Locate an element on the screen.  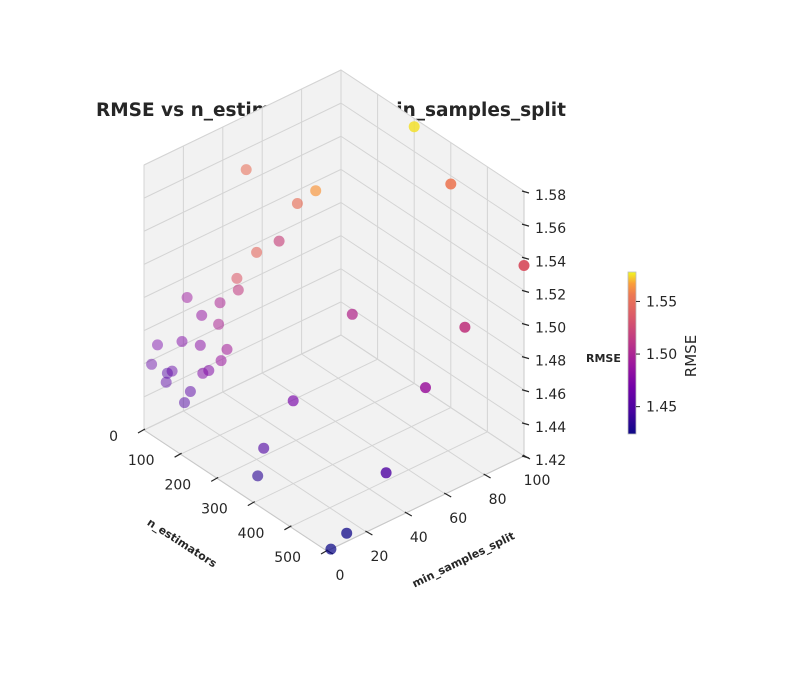
z-tick-label: 1.56 is located at coordinates (550, 229).